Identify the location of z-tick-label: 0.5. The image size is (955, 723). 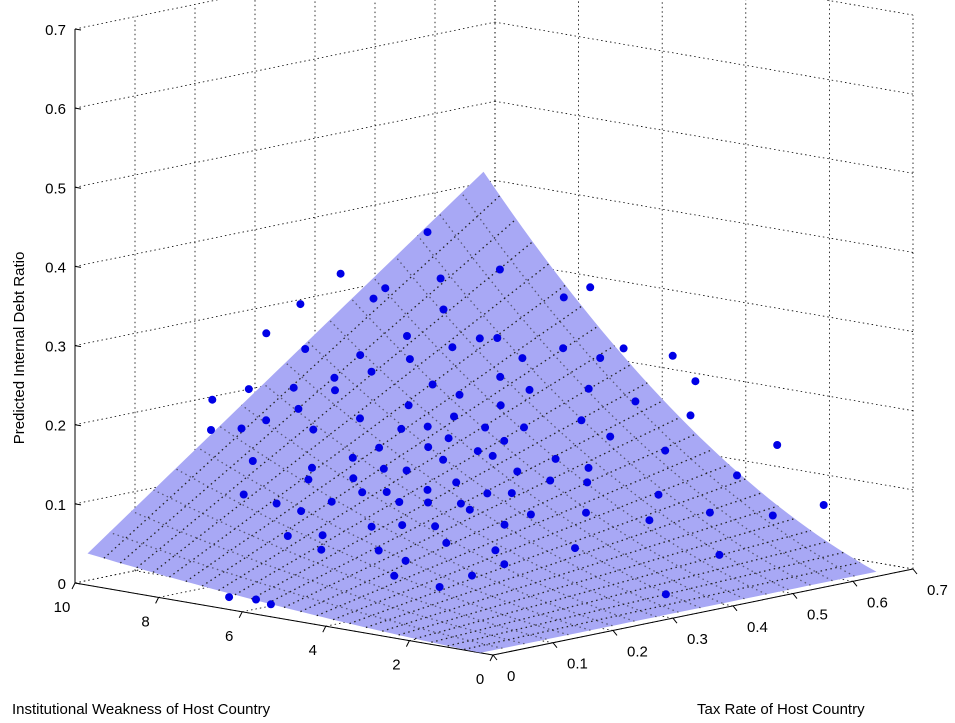
(55, 188).